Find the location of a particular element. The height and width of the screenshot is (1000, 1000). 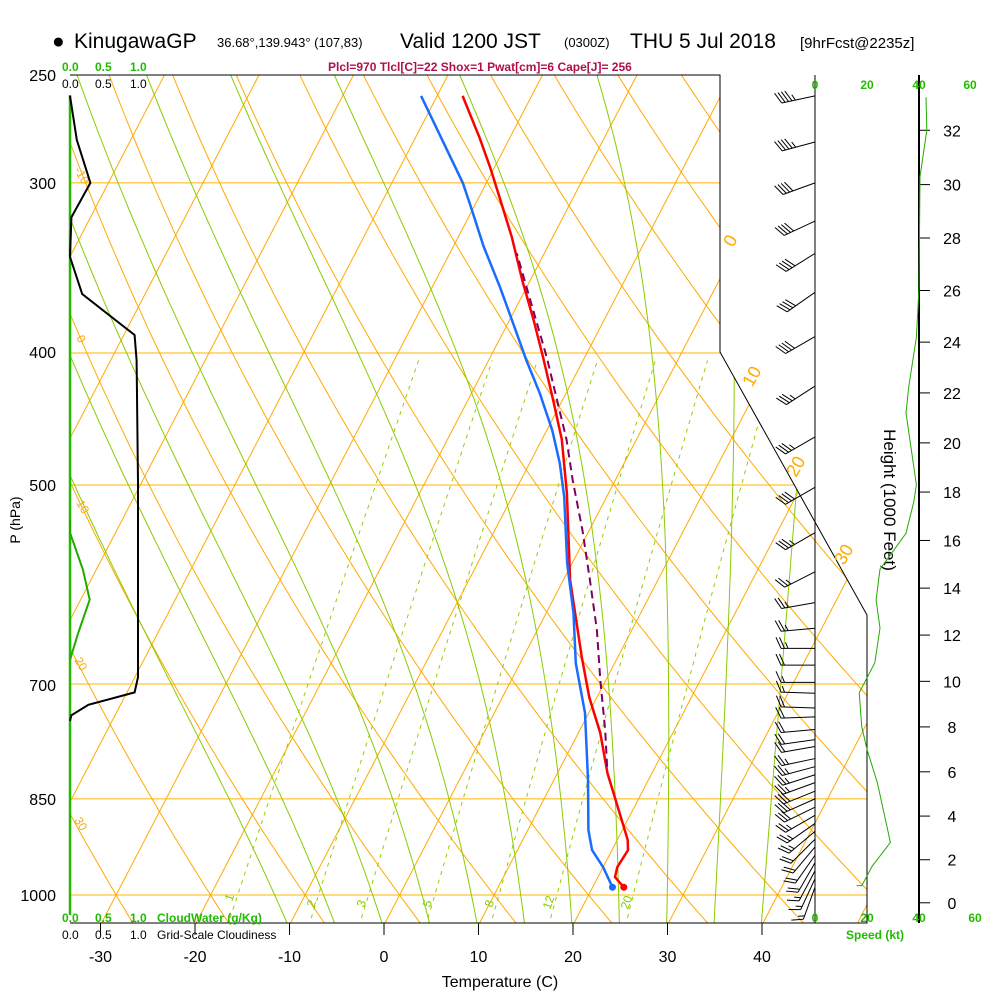

height-axis-title: Height (1000 Feet) is located at coordinates (889, 500).